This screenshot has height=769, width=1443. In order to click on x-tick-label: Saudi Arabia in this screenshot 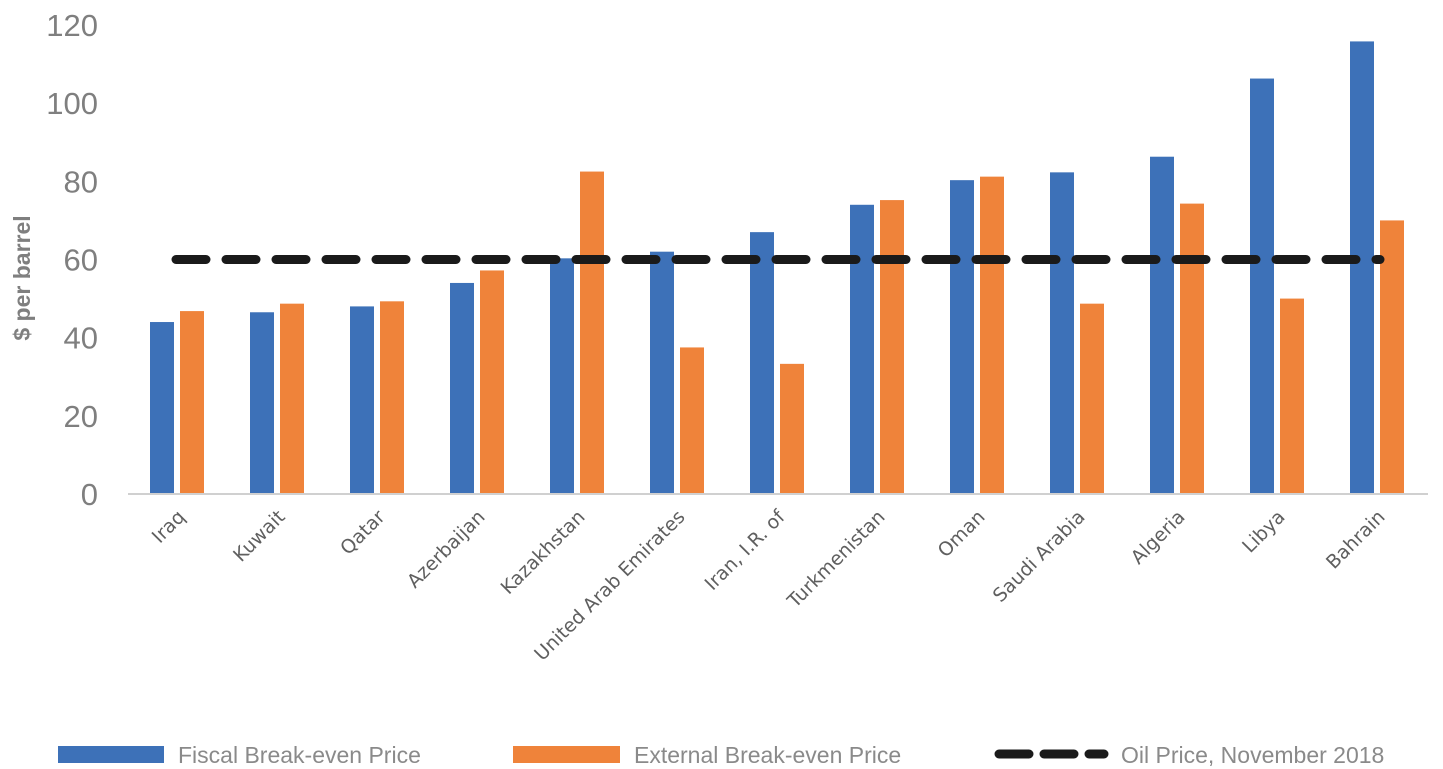, I will do `click(1039, 556)`.